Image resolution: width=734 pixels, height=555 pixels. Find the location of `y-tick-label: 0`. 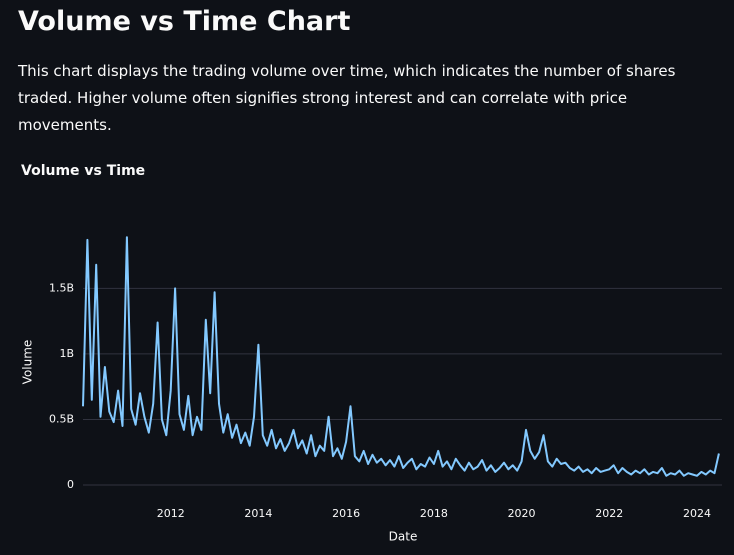

y-tick-label: 0 is located at coordinates (70, 484).